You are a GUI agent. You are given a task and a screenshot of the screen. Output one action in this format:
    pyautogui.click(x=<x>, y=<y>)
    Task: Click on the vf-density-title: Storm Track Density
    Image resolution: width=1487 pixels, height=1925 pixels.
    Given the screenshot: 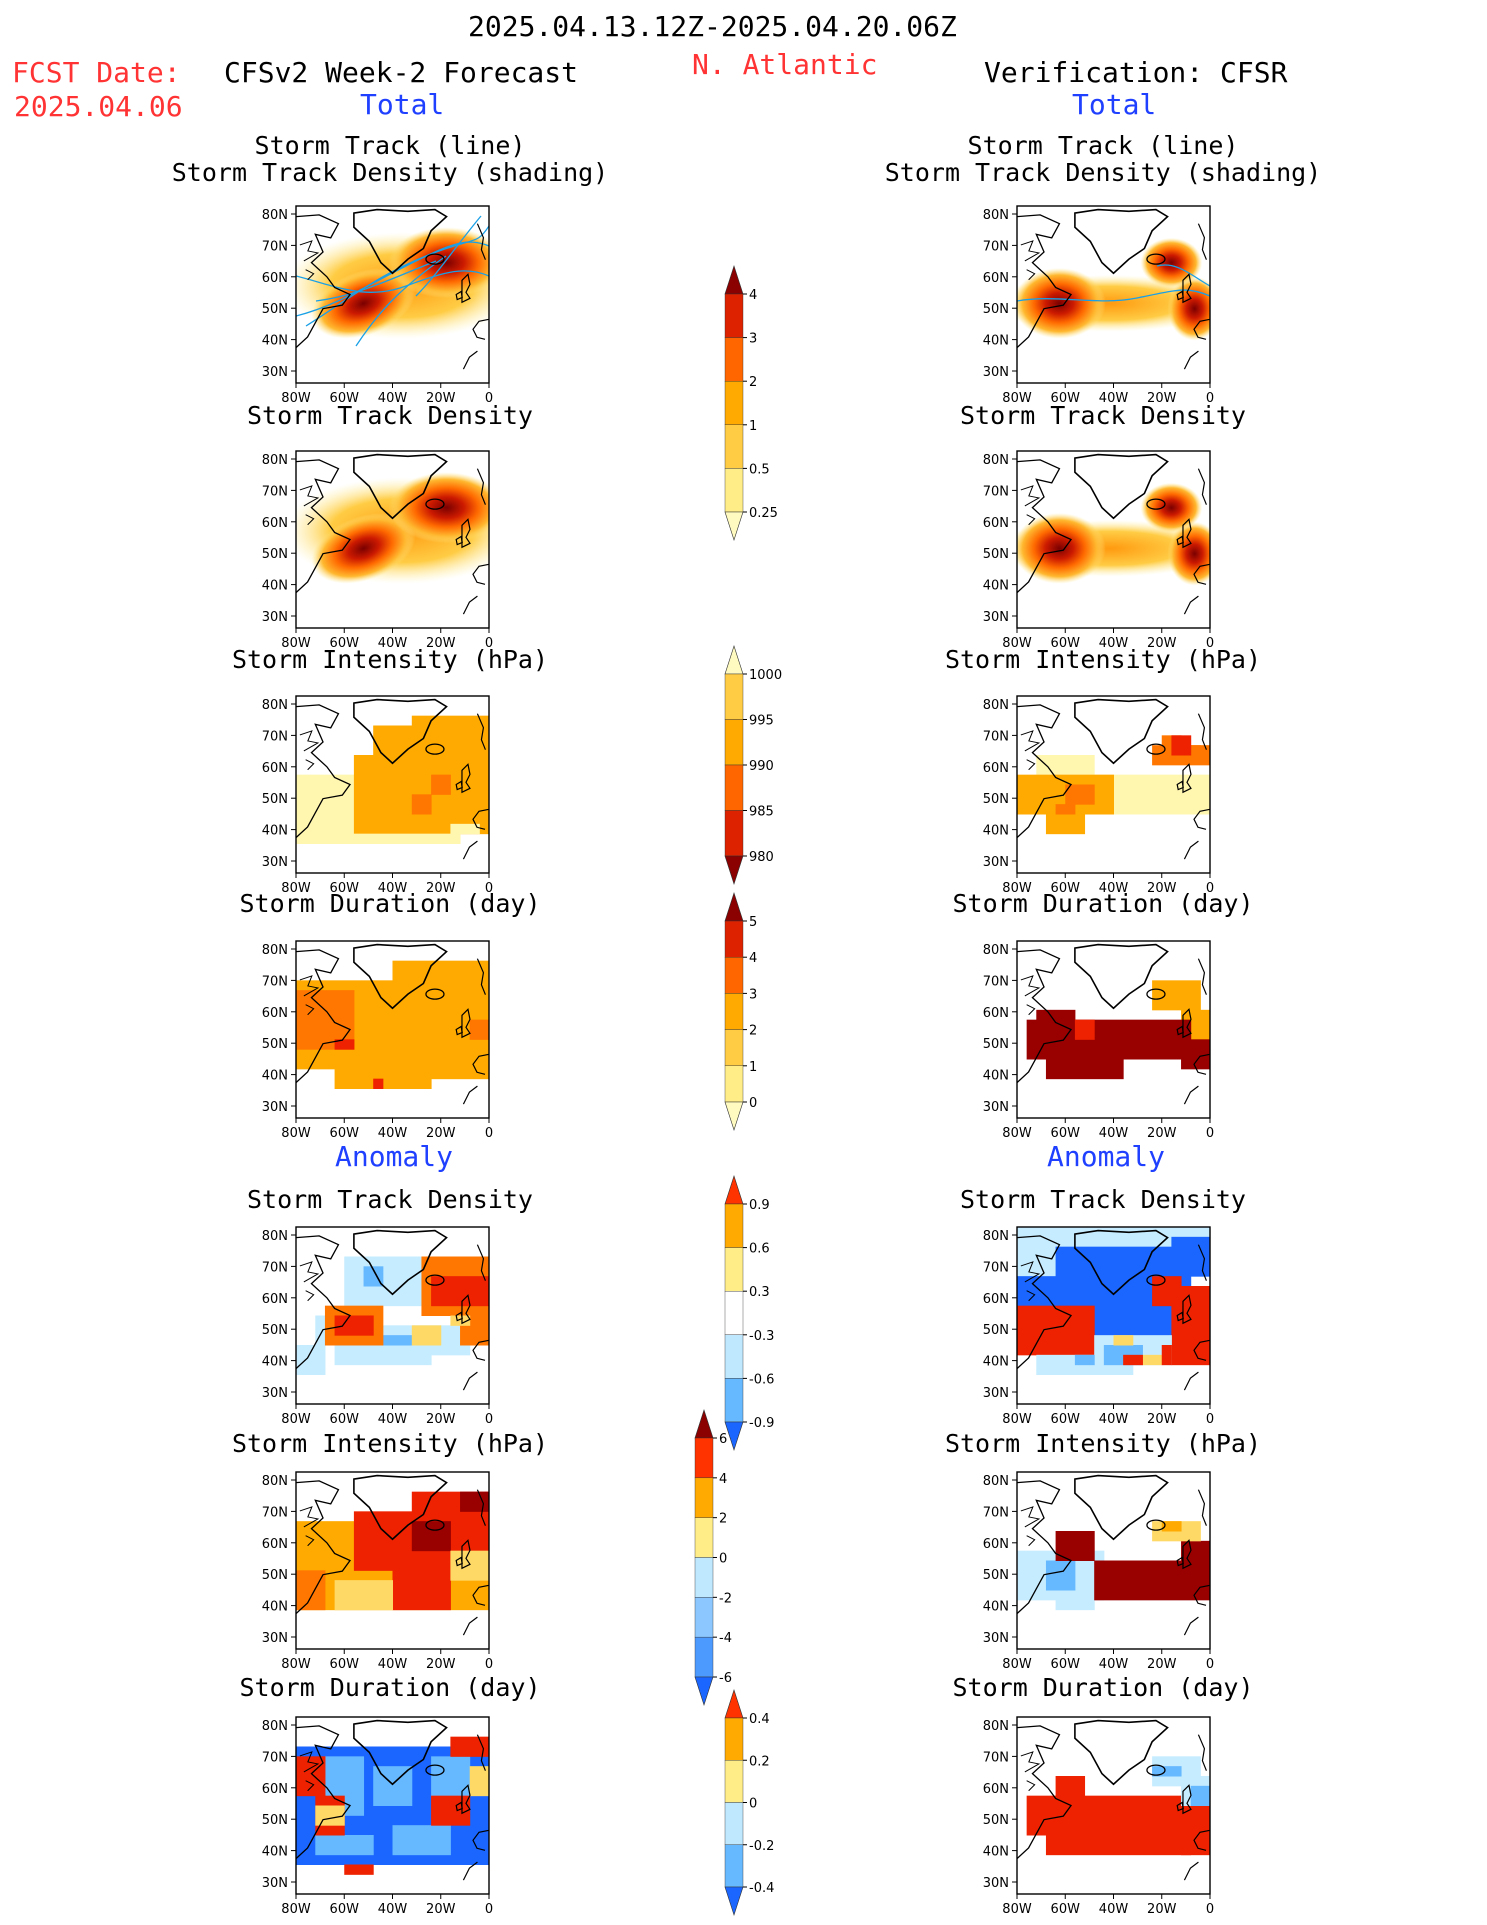 What is the action you would take?
    pyautogui.click(x=1103, y=415)
    